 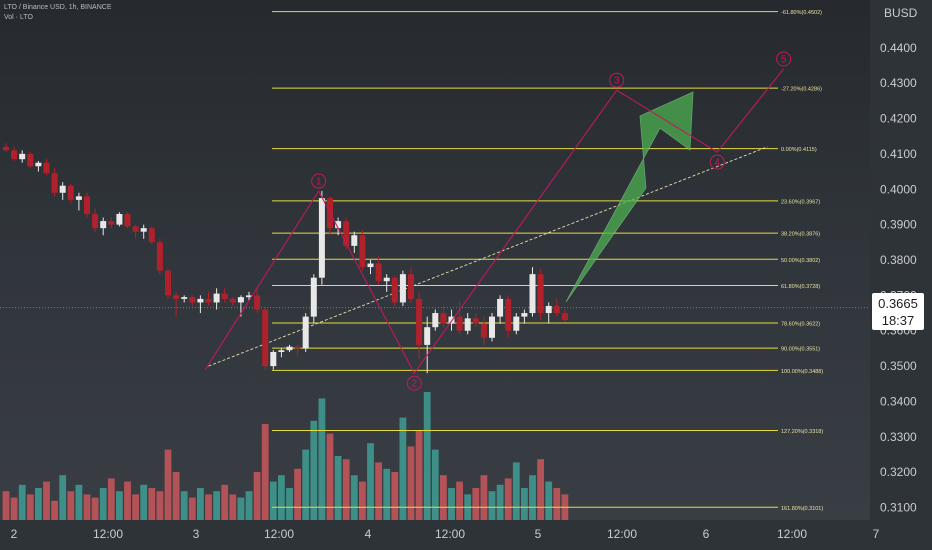 I want to click on time-tick: 7, so click(x=876, y=534).